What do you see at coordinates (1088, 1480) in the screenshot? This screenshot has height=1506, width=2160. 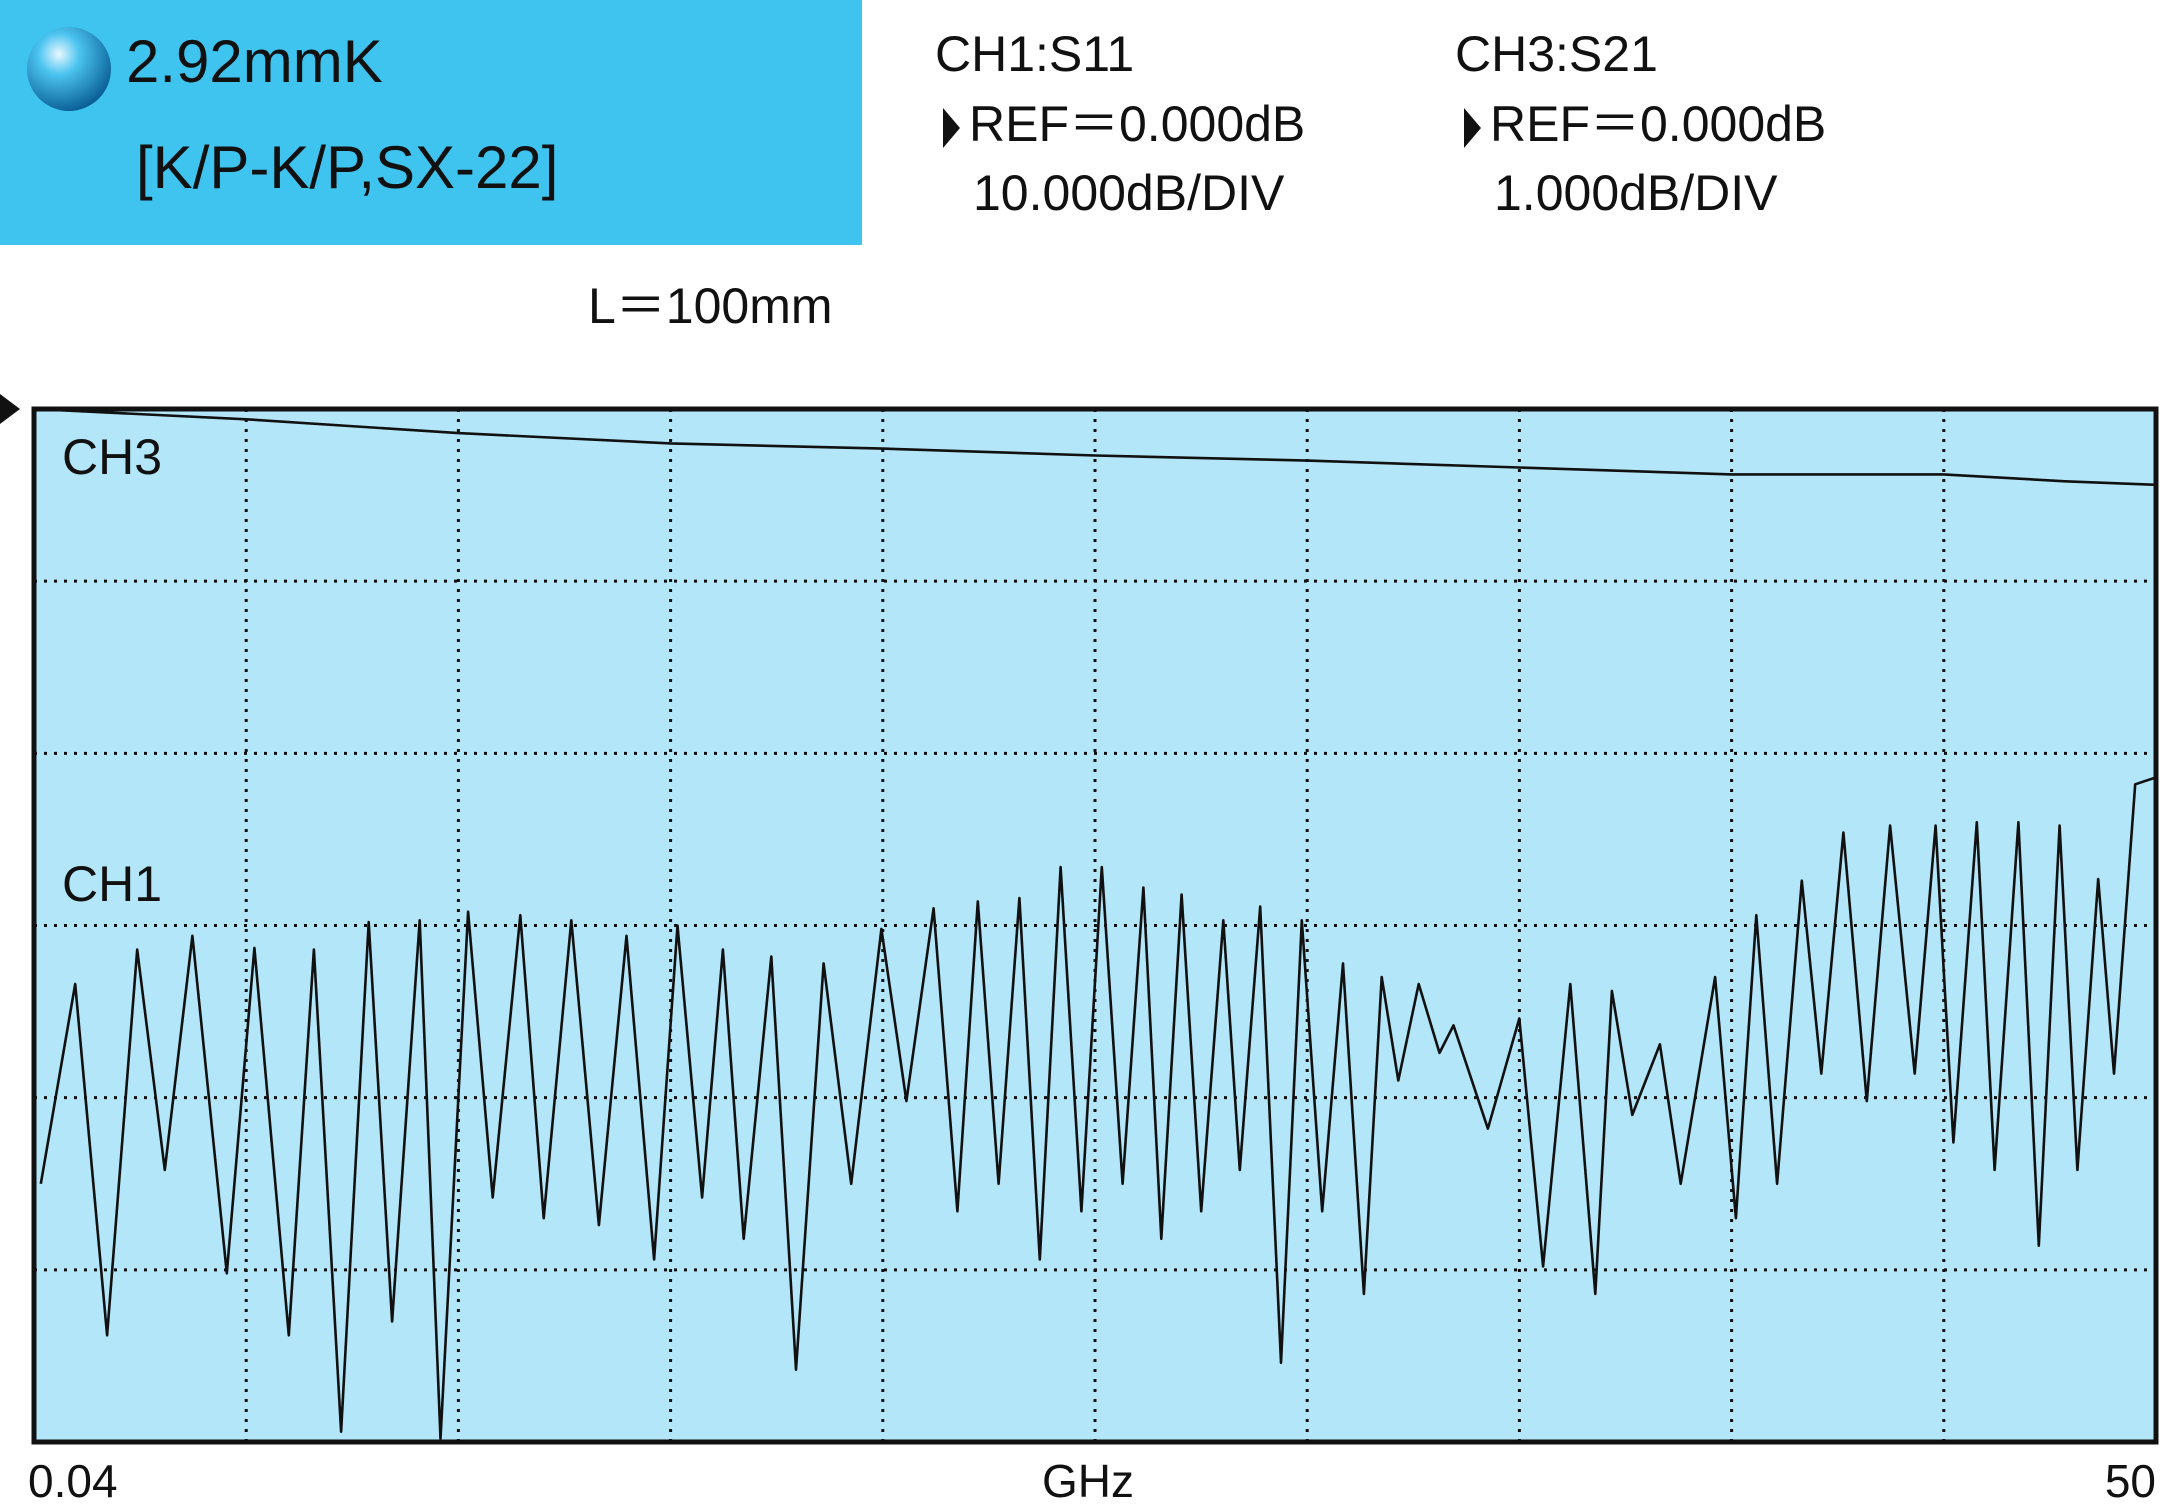 I see `x-axis-label: GHz` at bounding box center [1088, 1480].